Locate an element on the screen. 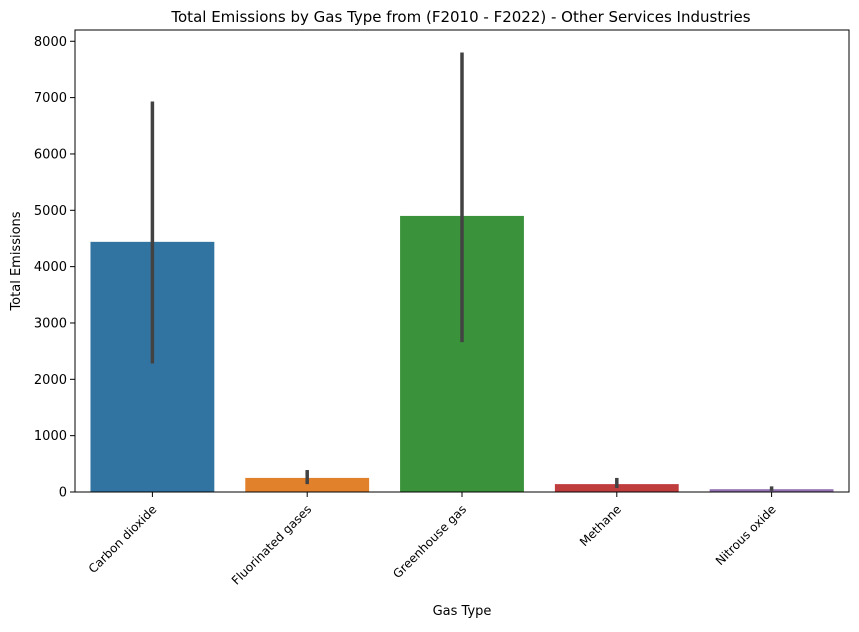 The image size is (859, 632). y-axis-label: Total Emissions is located at coordinates (16, 261).